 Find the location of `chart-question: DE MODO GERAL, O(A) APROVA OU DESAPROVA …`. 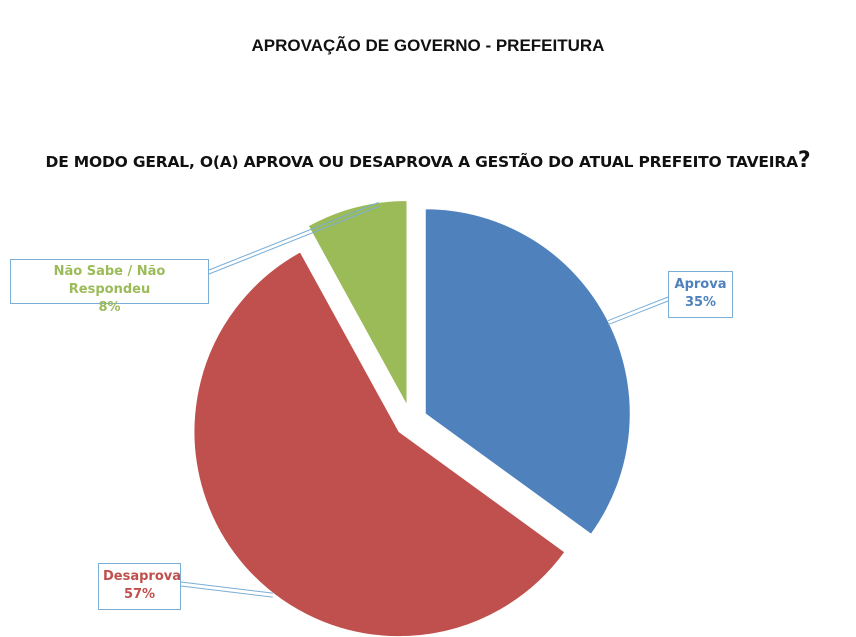

chart-question: DE MODO GERAL, O(A) APROVA OU DESAPROVA … is located at coordinates (428, 160).